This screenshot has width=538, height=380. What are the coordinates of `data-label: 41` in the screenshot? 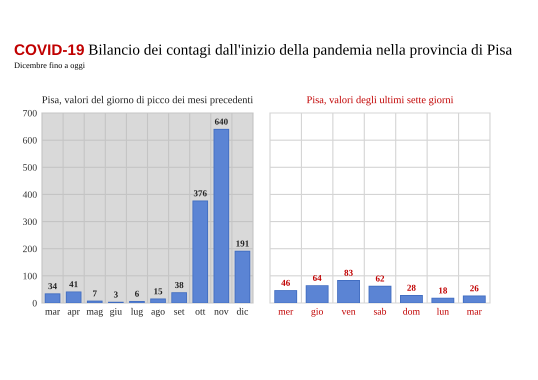 It's located at (73, 284).